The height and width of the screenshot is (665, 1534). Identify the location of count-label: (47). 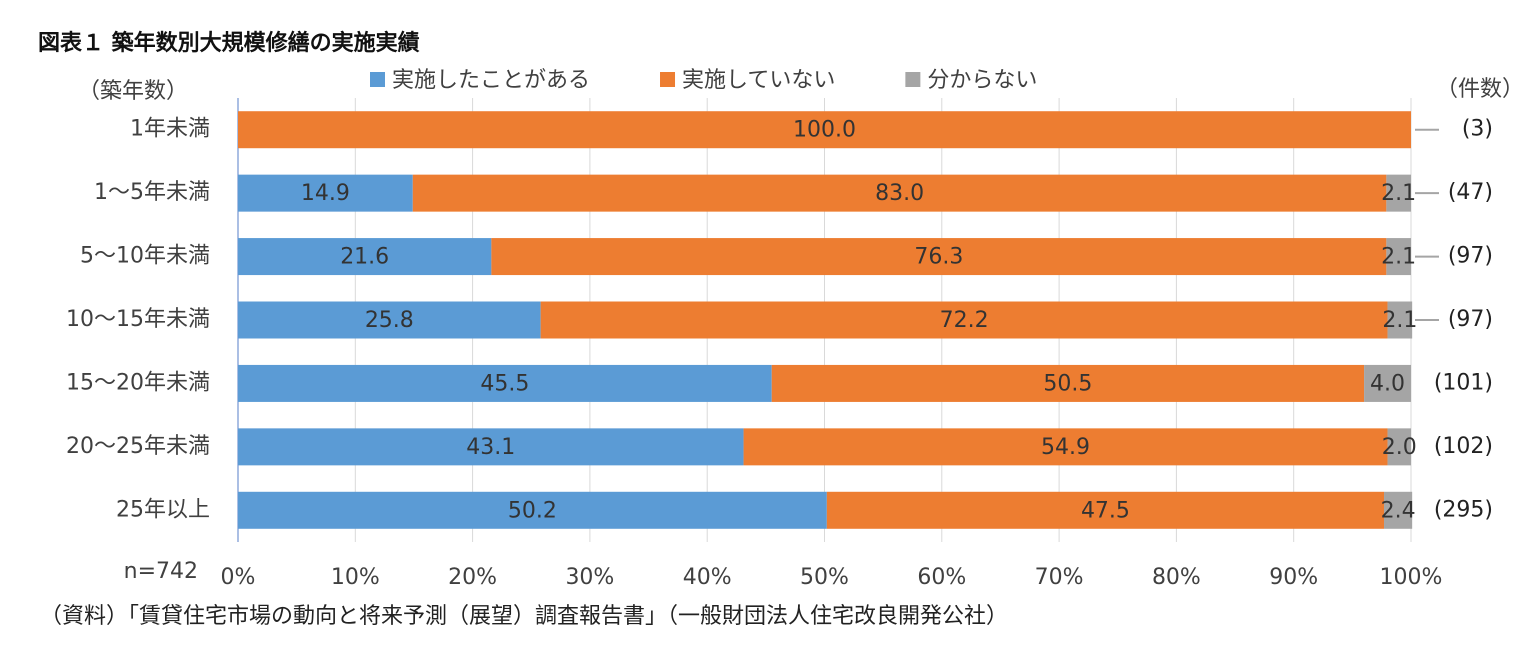
(1470, 192).